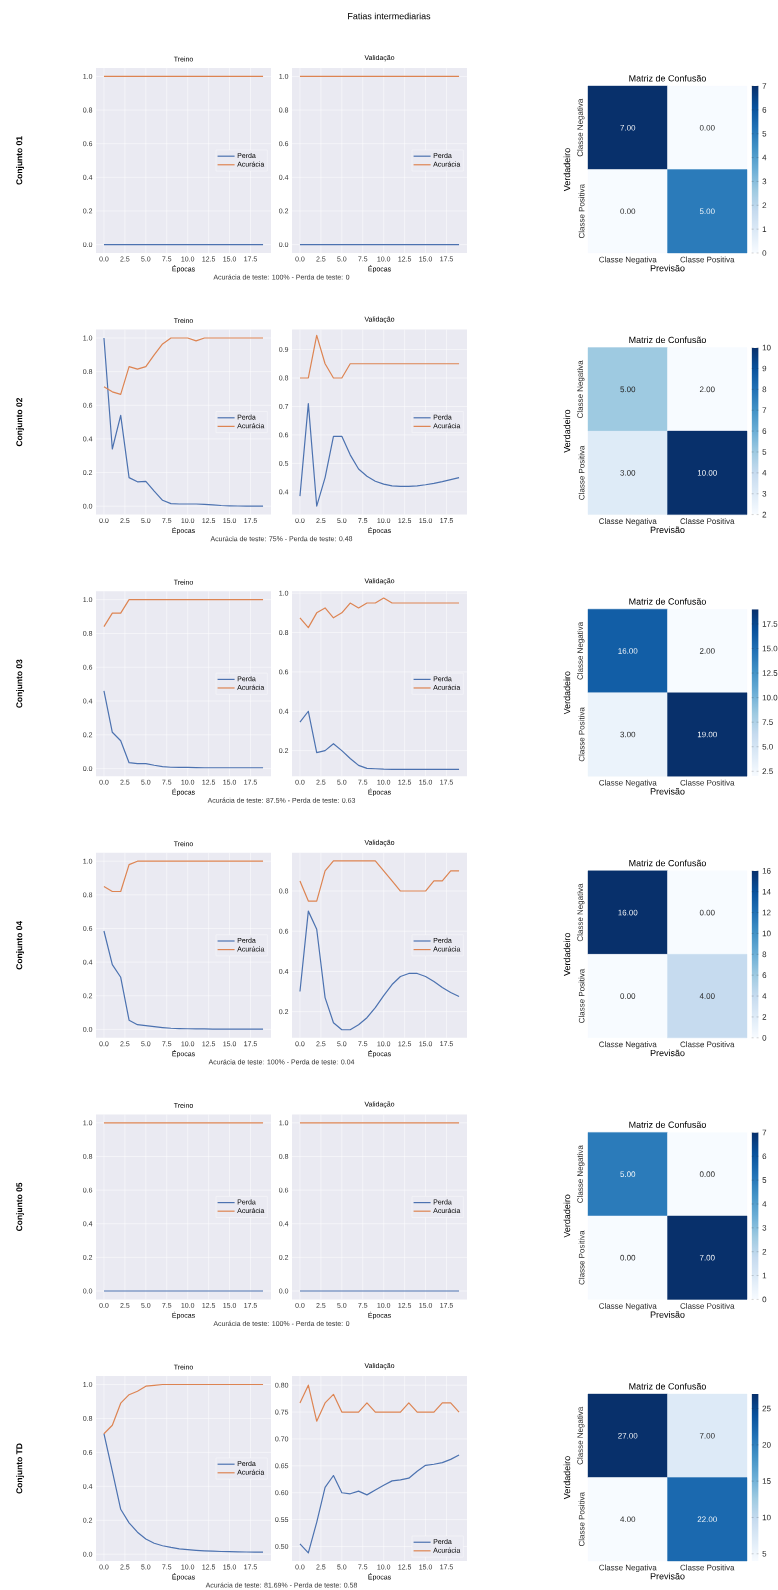 The image size is (778, 1590). I want to click on y-axis-title: Conjunto 04, so click(20, 945).